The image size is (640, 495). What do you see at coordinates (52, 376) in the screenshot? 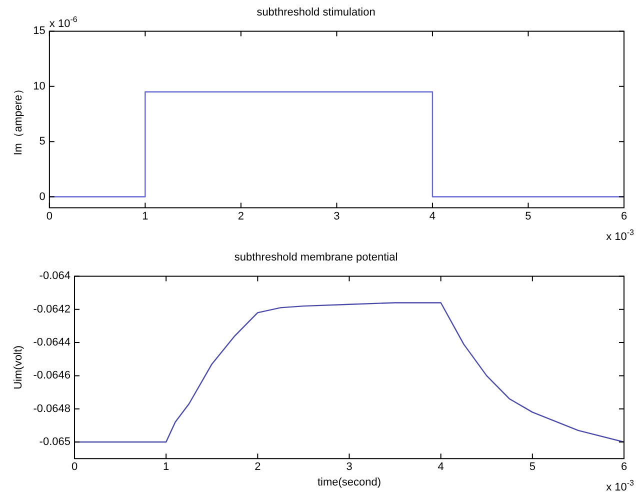
I see `y-tick-label: -0.0646` at bounding box center [52, 376].